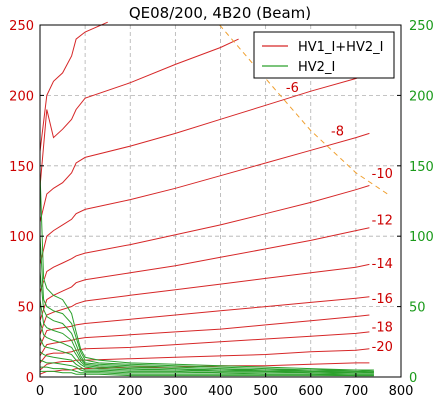 Image resolution: width=437 pixels, height=400 pixels. What do you see at coordinates (382, 347) in the screenshot?
I see `curve-label: -20` at bounding box center [382, 347].